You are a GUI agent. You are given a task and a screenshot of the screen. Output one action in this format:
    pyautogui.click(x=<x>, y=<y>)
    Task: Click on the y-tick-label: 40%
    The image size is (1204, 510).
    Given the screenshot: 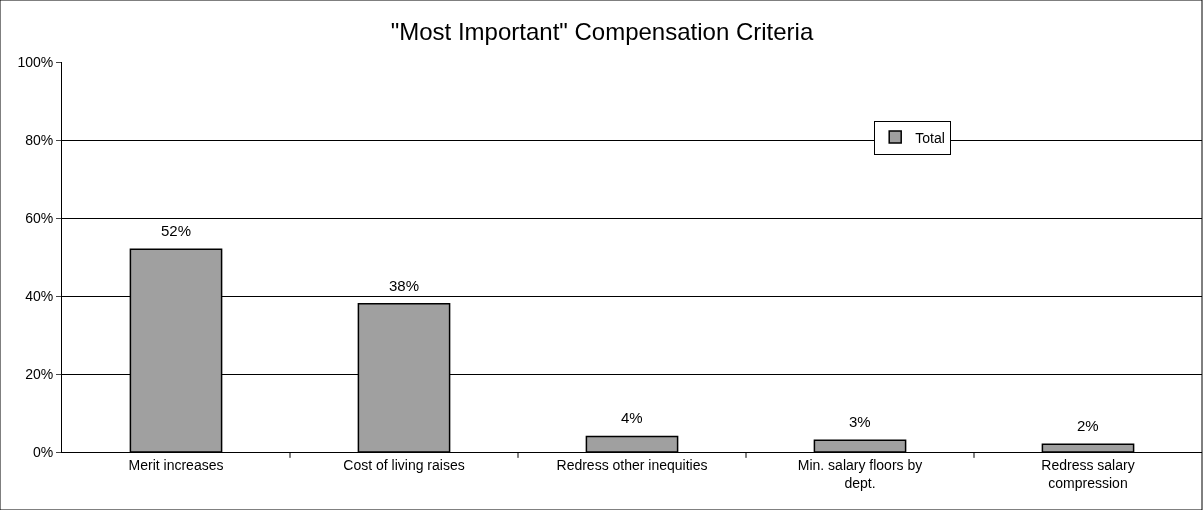 What is the action you would take?
    pyautogui.click(x=39, y=295)
    